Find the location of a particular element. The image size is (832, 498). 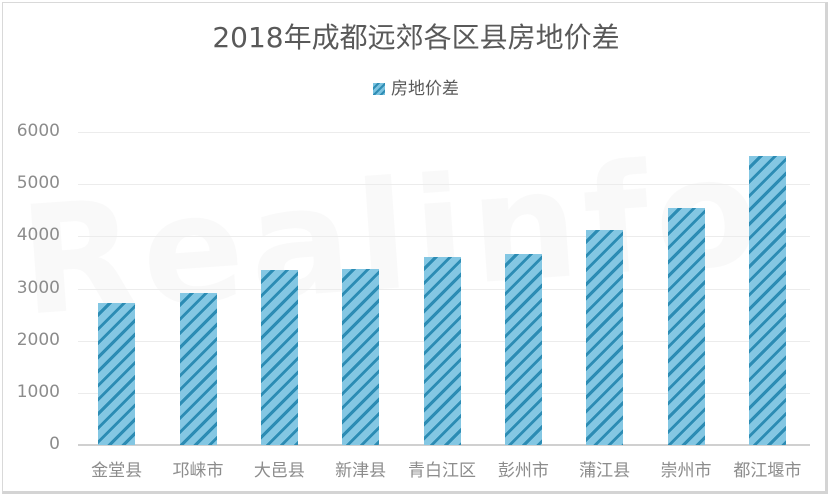

chart-title: 2018年成都远郊各区县房地价差 is located at coordinates (416, 37).